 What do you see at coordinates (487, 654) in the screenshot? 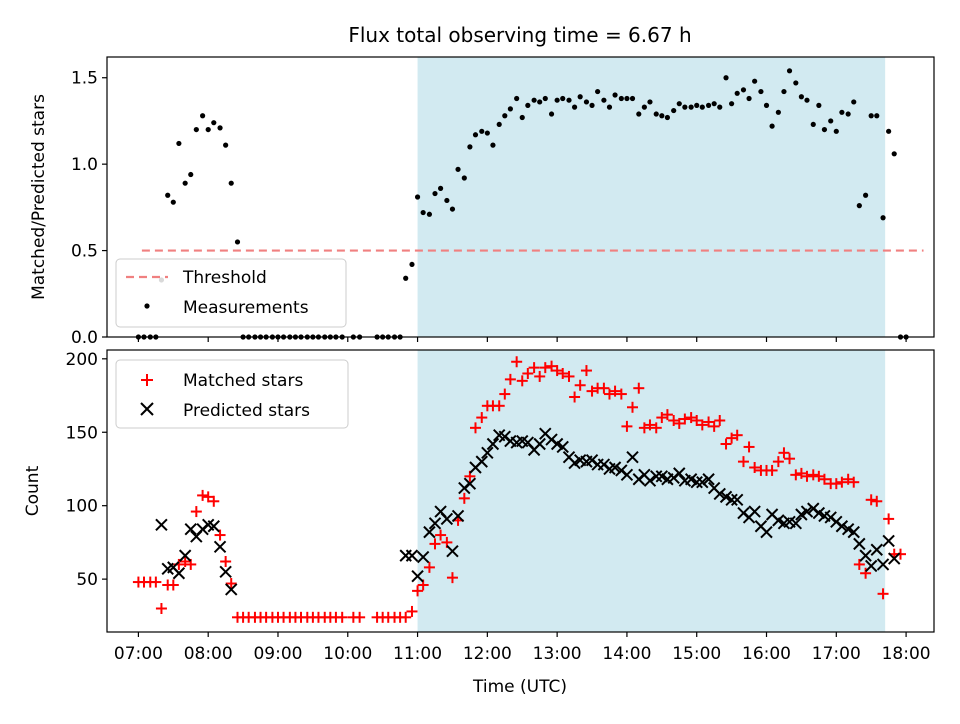
I see `x-tick-label: 12:00` at bounding box center [487, 654].